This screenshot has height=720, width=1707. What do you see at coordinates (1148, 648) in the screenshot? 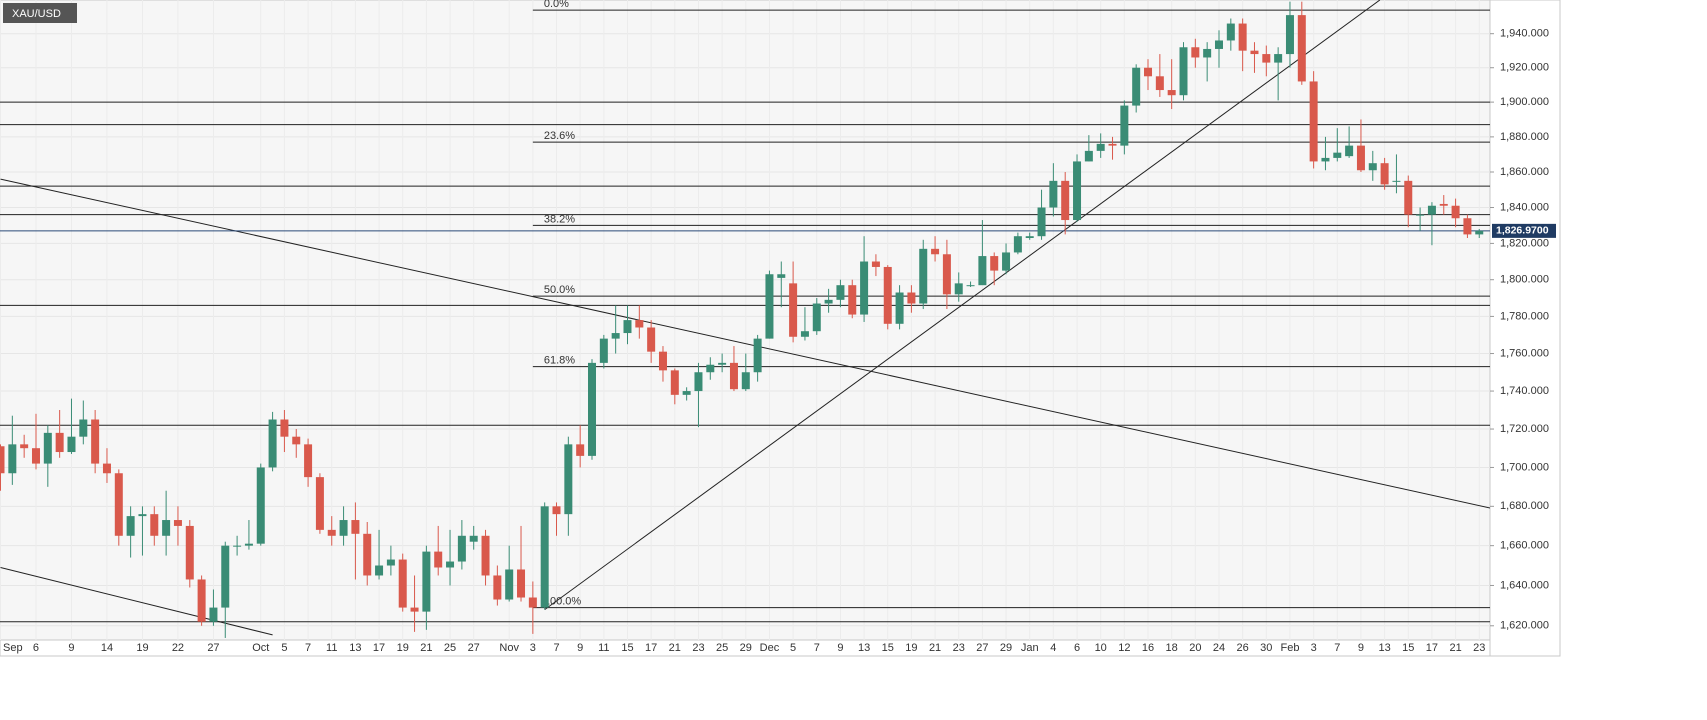
I see `x-tick-label: 16` at bounding box center [1148, 648].